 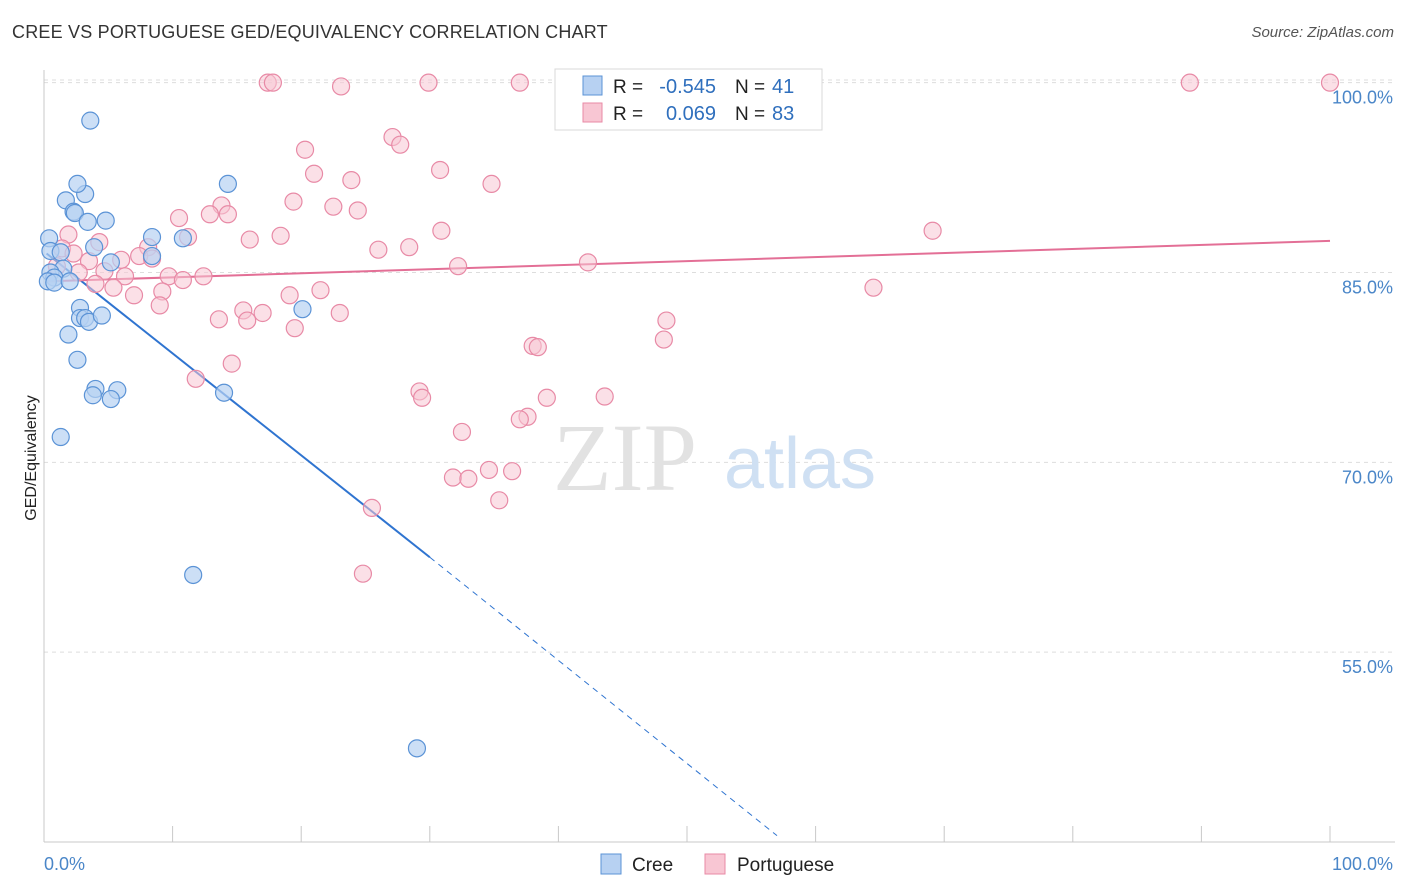 I want to click on legend-cree-n-value: 41, so click(x=783, y=87).